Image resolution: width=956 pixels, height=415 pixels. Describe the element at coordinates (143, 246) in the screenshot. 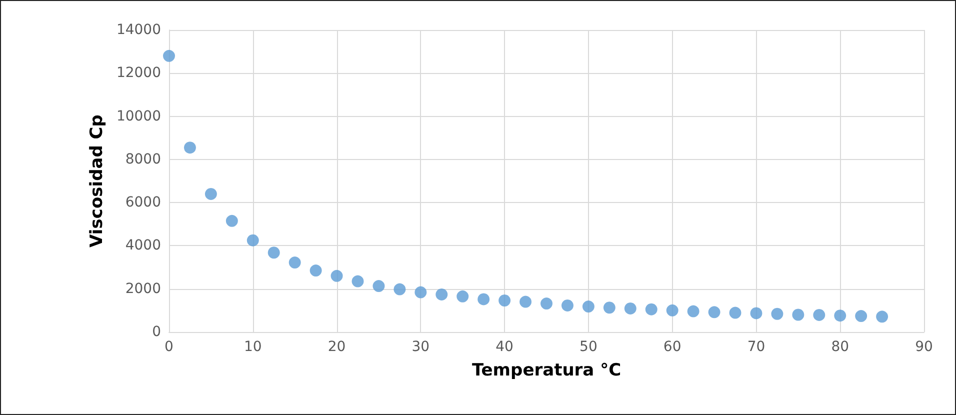

I see `y-tick-label: 4000` at that location.